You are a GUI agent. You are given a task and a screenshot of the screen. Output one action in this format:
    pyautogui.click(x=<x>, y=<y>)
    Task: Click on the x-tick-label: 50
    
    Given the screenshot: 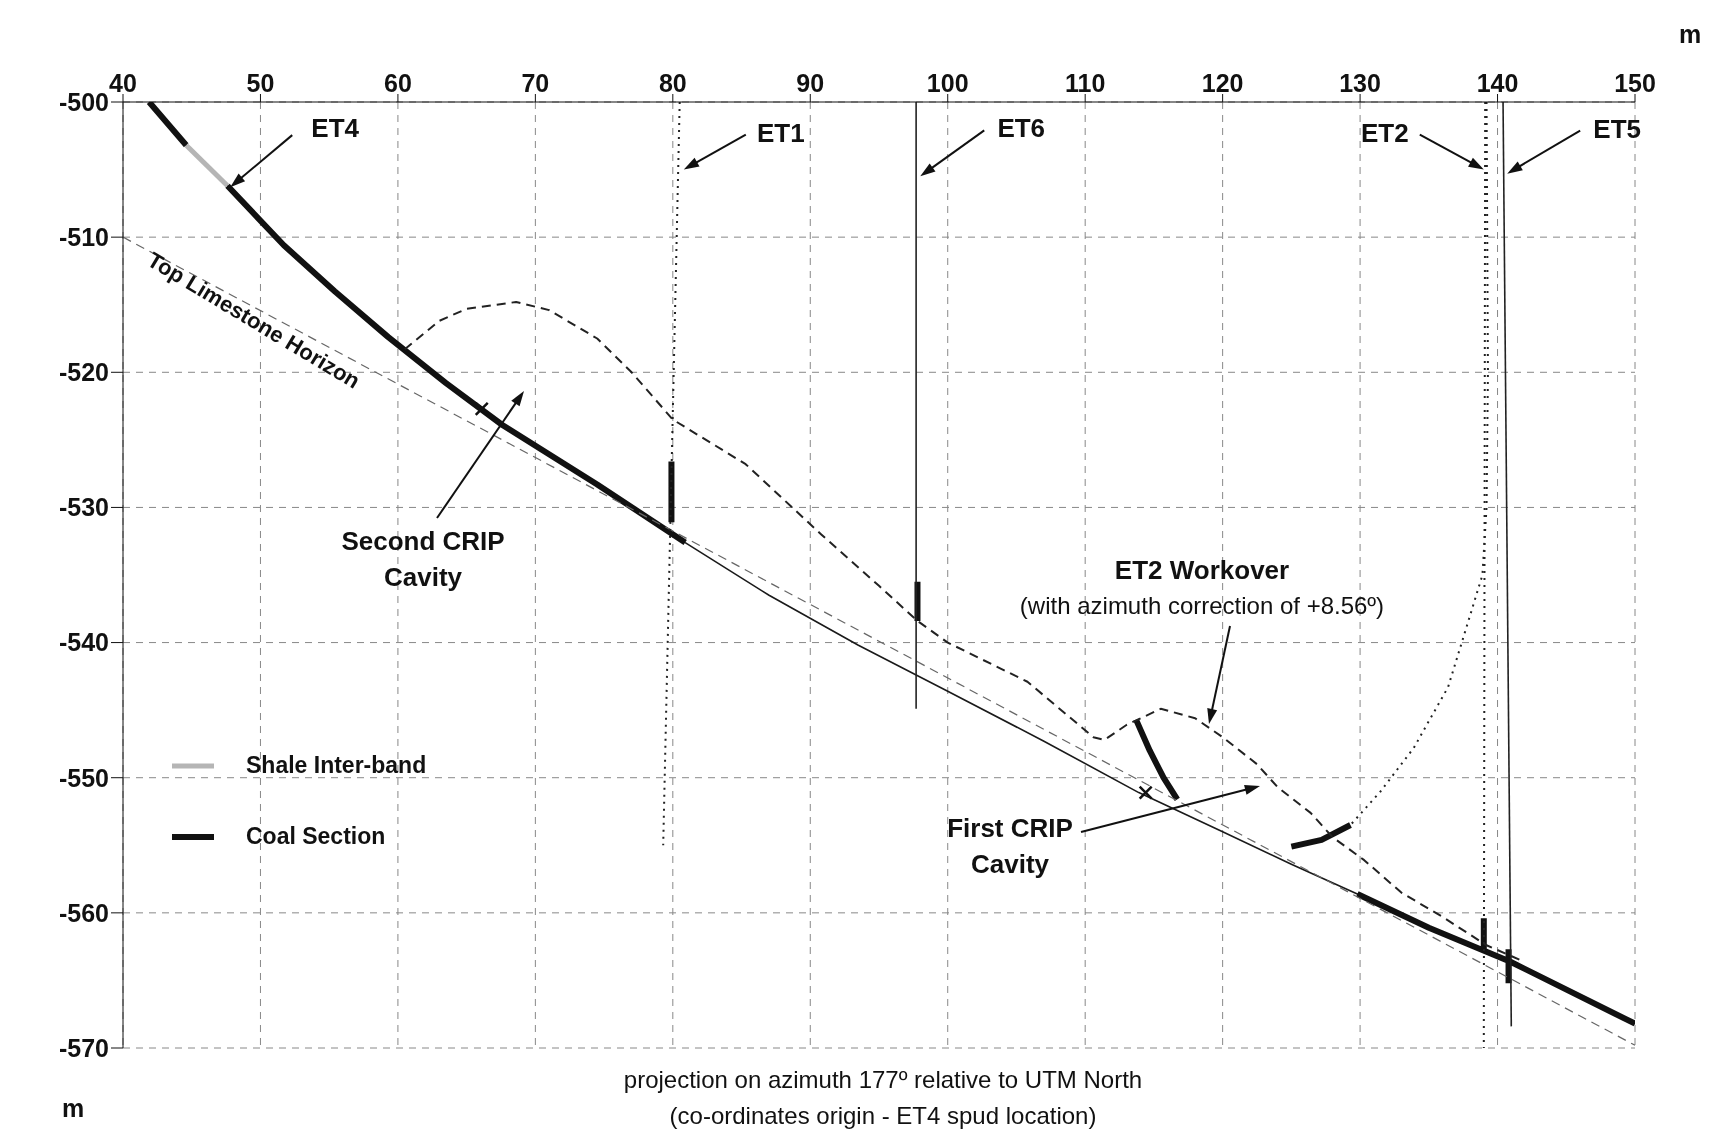 What is the action you would take?
    pyautogui.click(x=260, y=83)
    